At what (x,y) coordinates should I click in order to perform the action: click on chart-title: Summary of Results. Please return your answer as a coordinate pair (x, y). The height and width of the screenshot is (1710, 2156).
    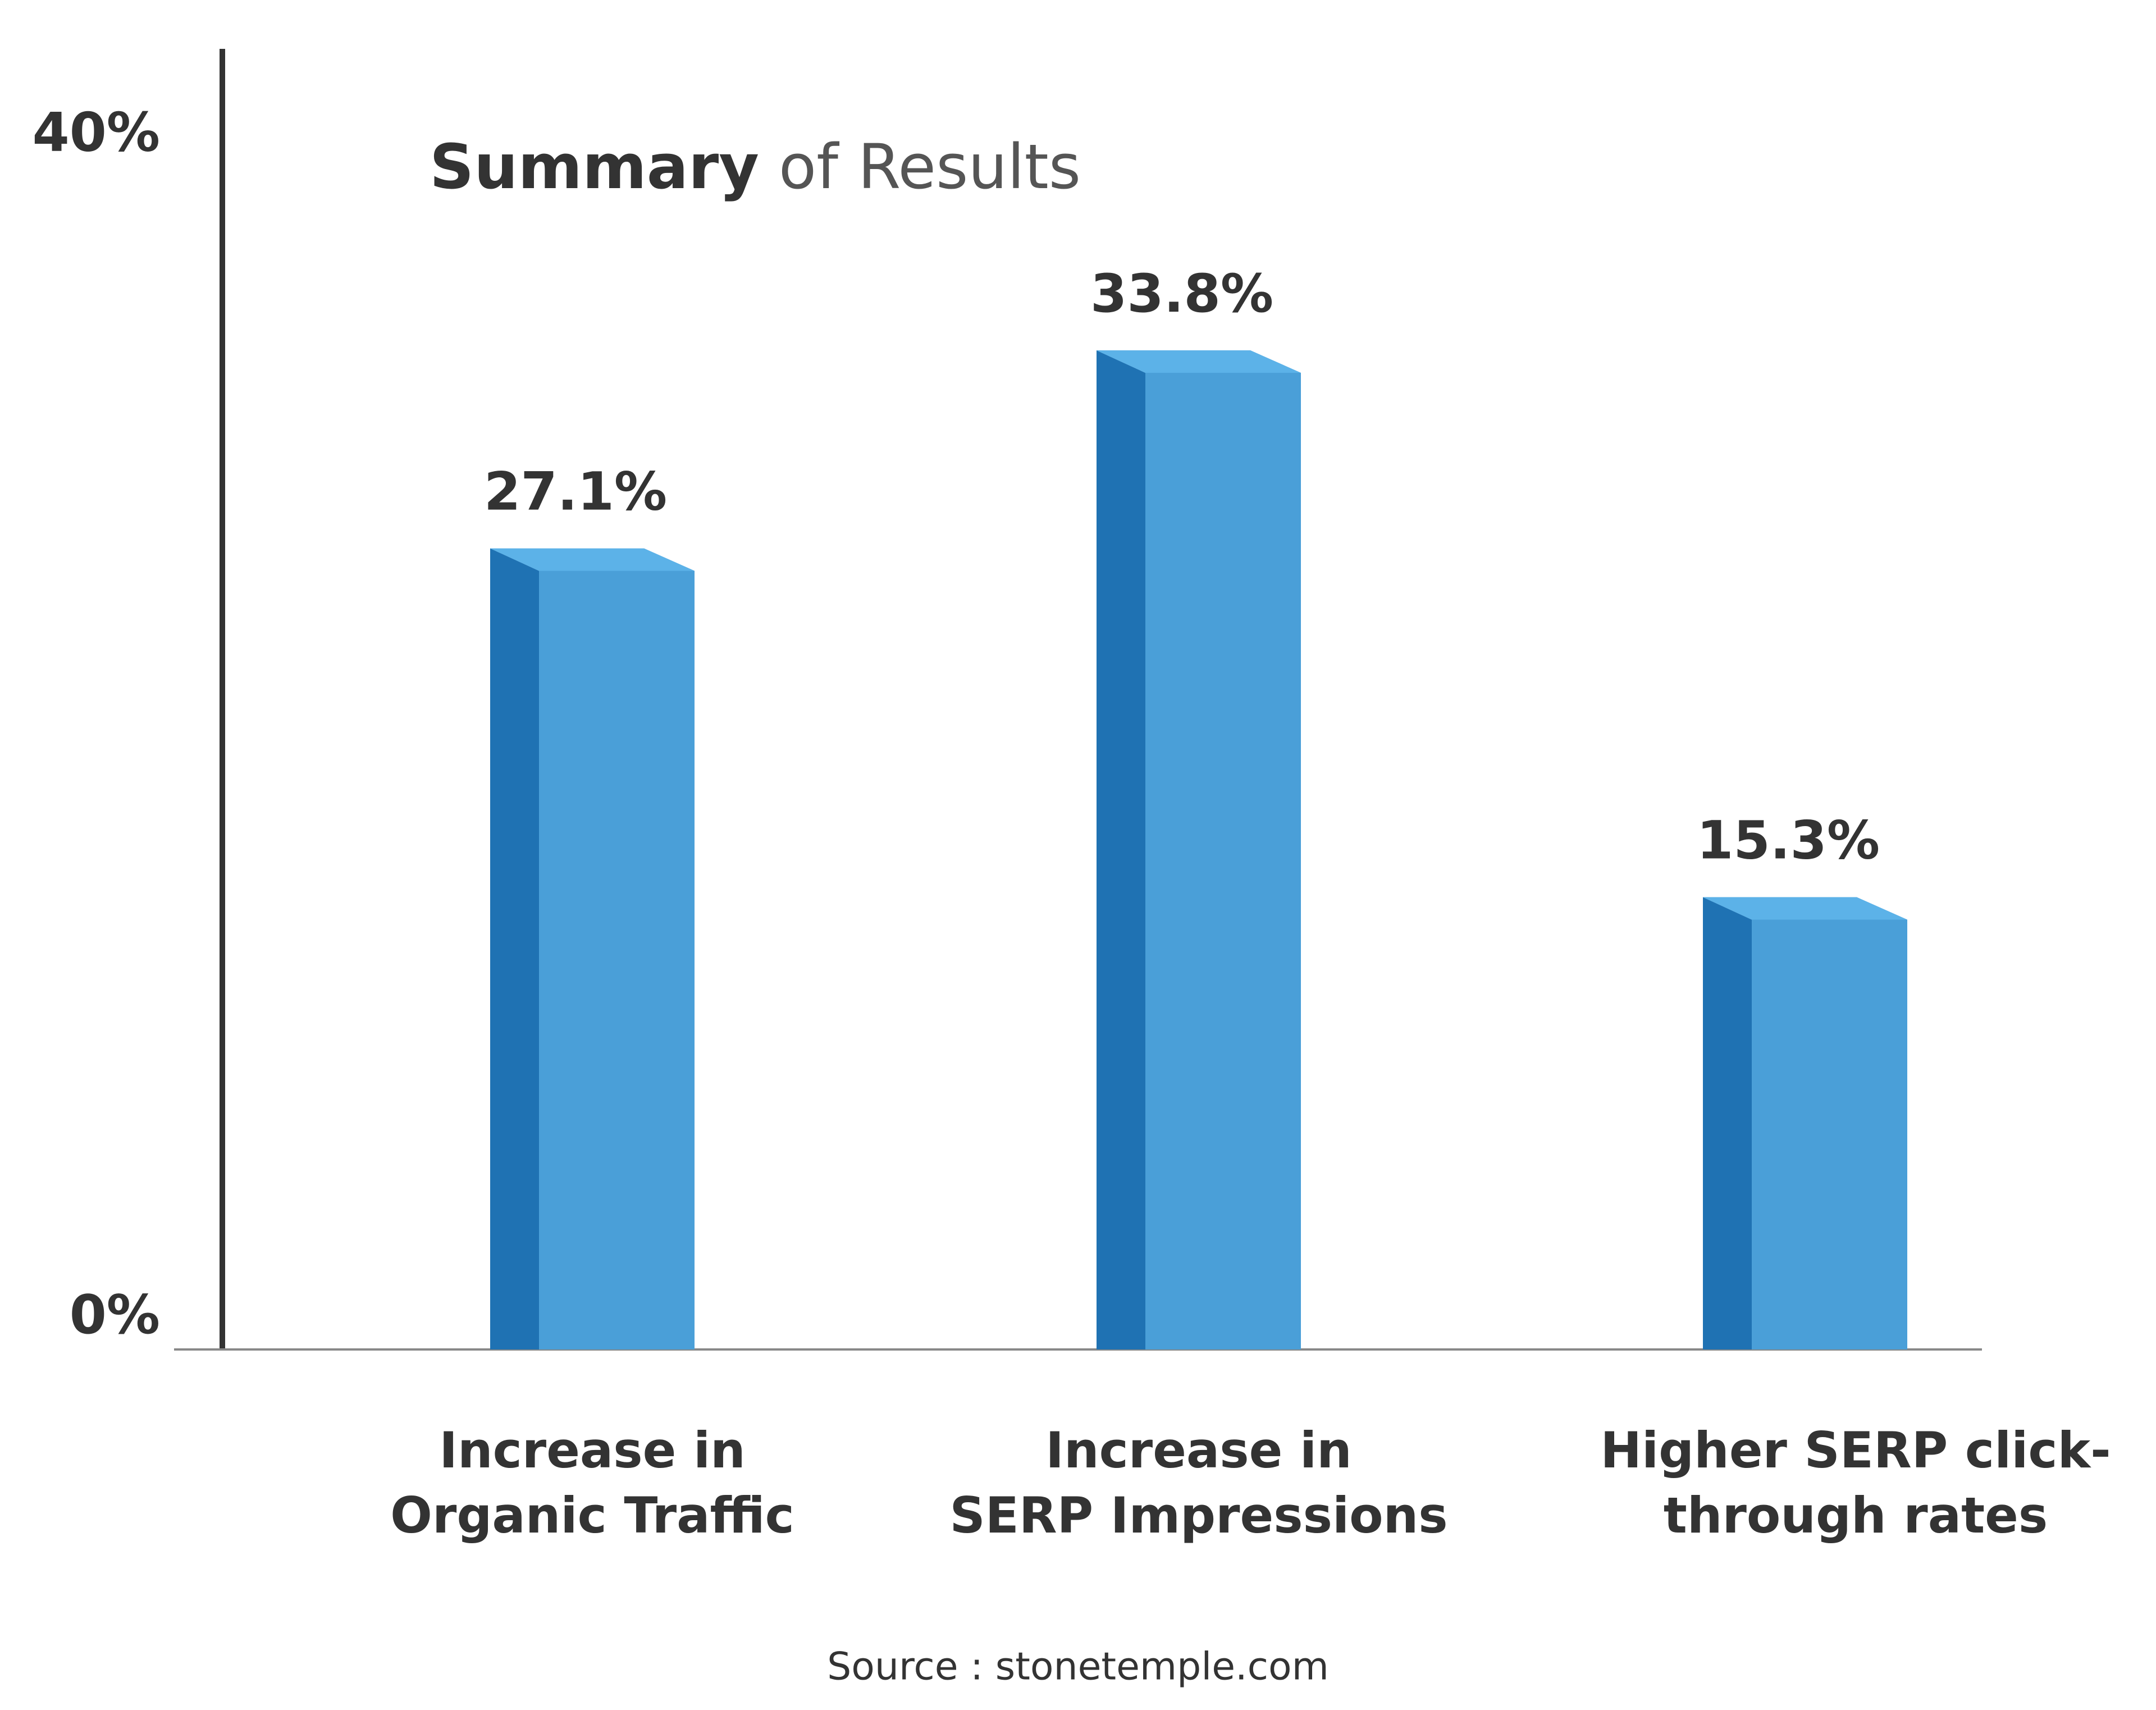
    Looking at the image, I should click on (755, 167).